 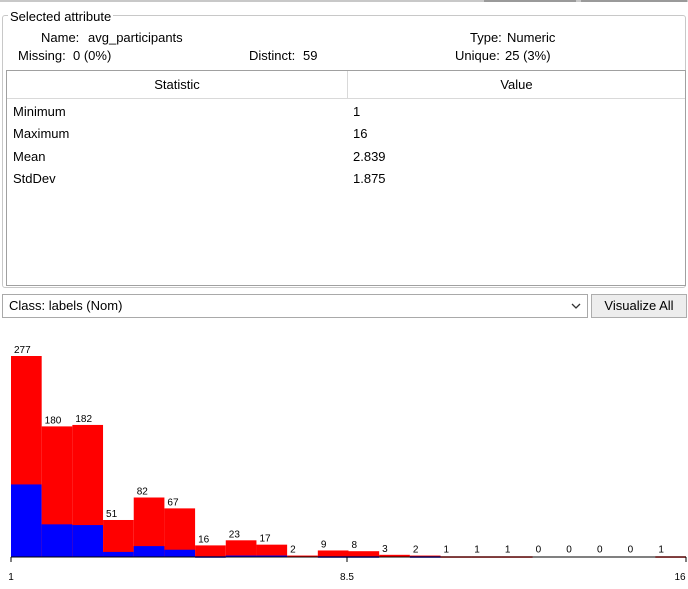 What do you see at coordinates (204, 539) in the screenshot?
I see `bin-count-label: 16` at bounding box center [204, 539].